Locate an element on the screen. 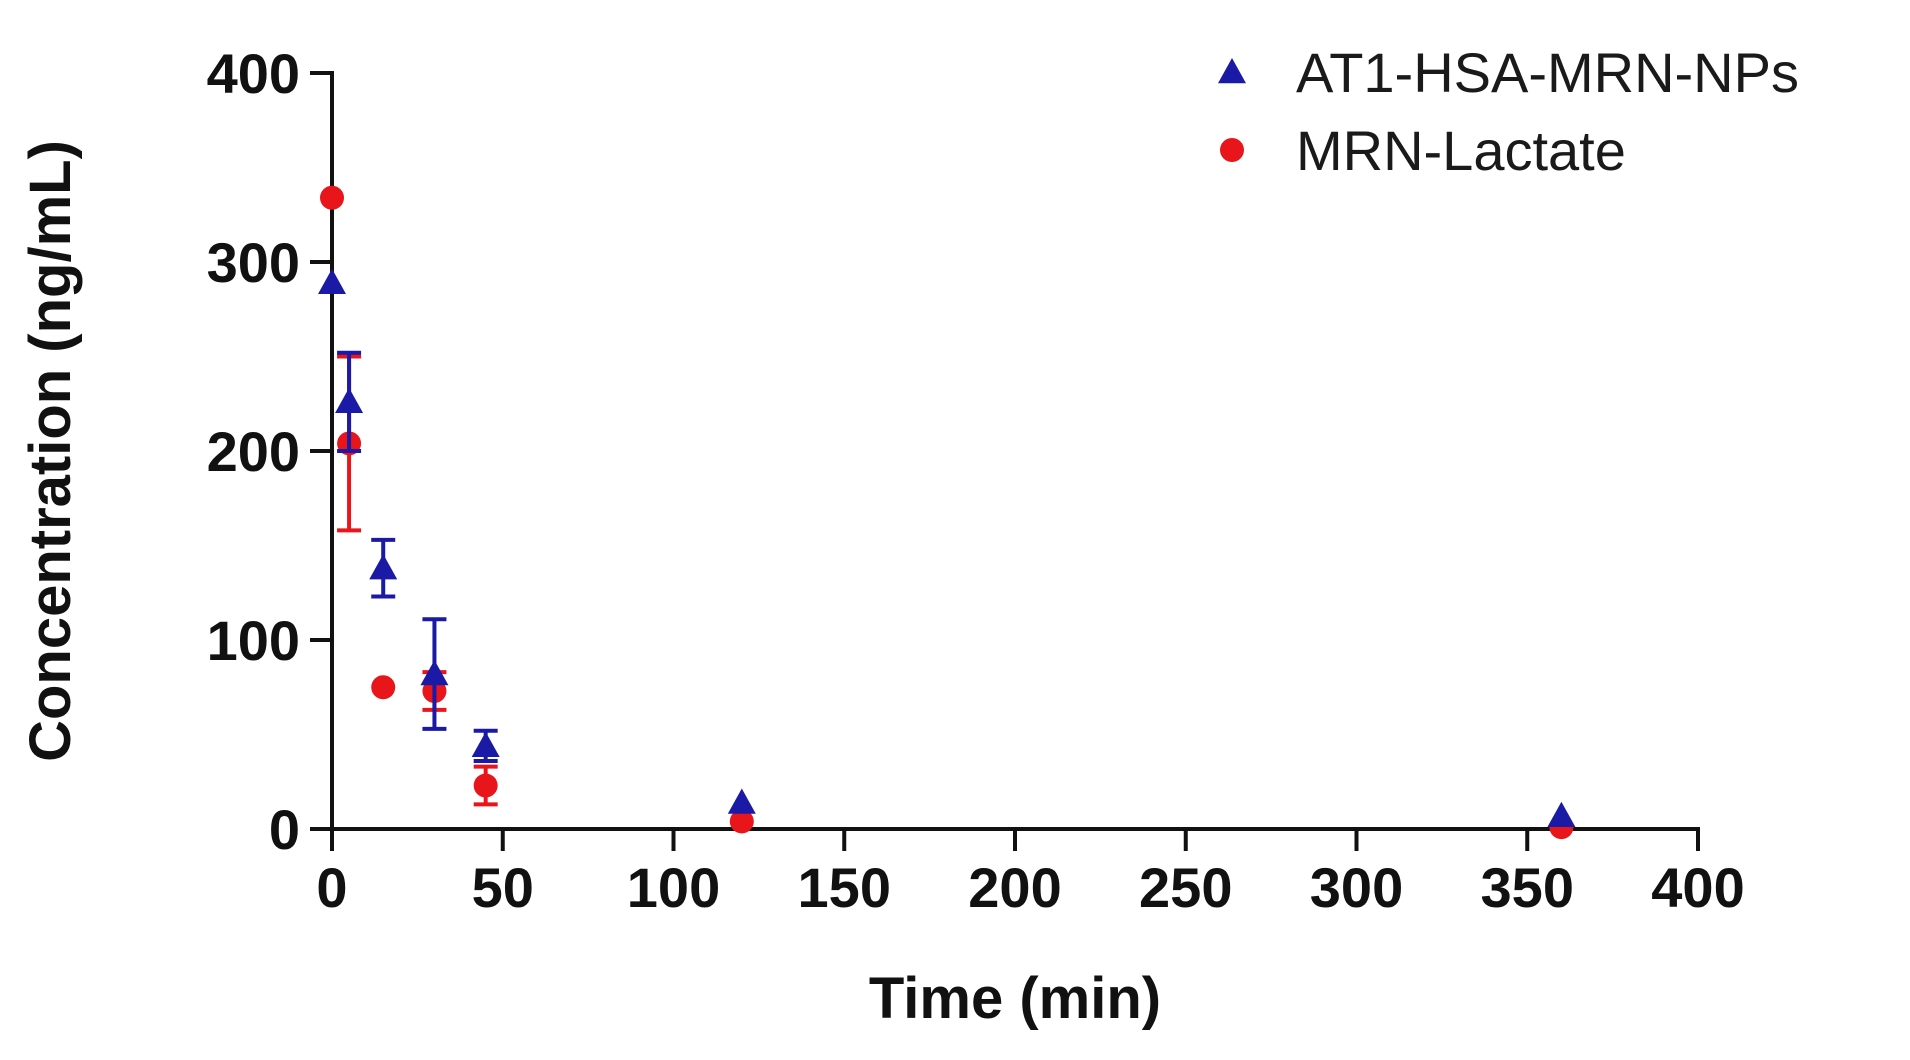  x-tick-label: 100 is located at coordinates (673, 887).